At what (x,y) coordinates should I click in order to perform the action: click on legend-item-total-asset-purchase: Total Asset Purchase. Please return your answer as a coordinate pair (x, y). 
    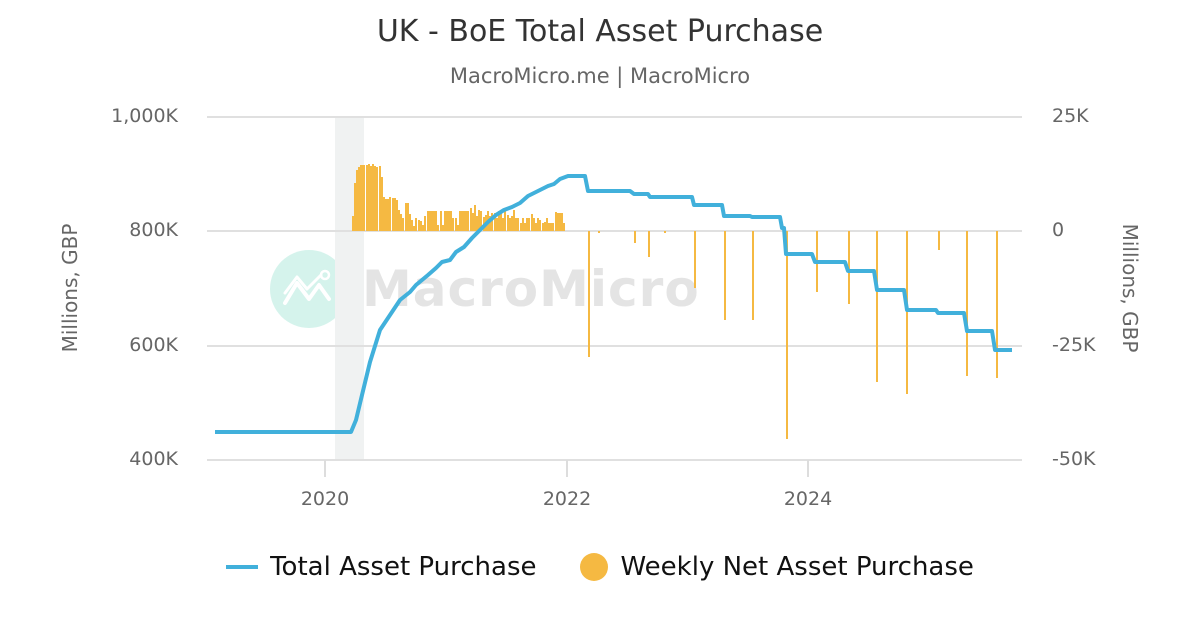
    Looking at the image, I should click on (381, 567).